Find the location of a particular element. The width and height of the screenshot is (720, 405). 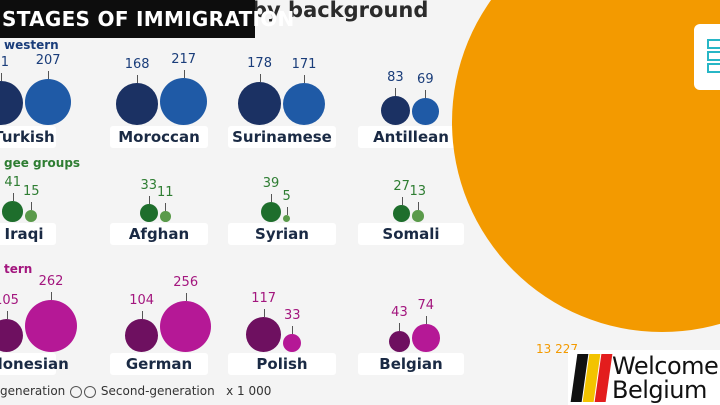

group-label: Somali is located at coordinates (411, 234).